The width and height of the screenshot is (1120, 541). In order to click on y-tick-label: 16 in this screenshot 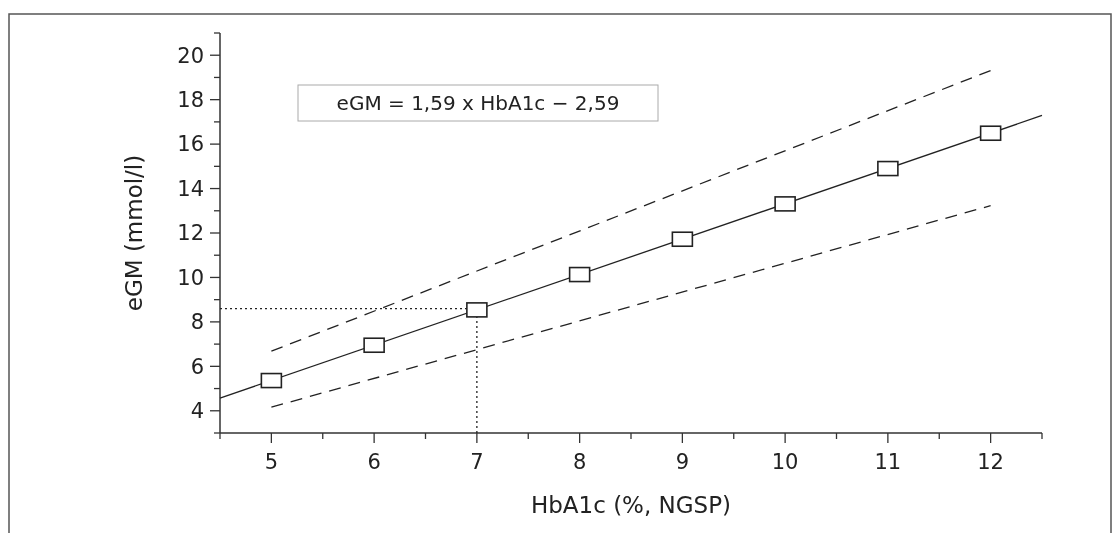, I will do `click(190, 144)`.